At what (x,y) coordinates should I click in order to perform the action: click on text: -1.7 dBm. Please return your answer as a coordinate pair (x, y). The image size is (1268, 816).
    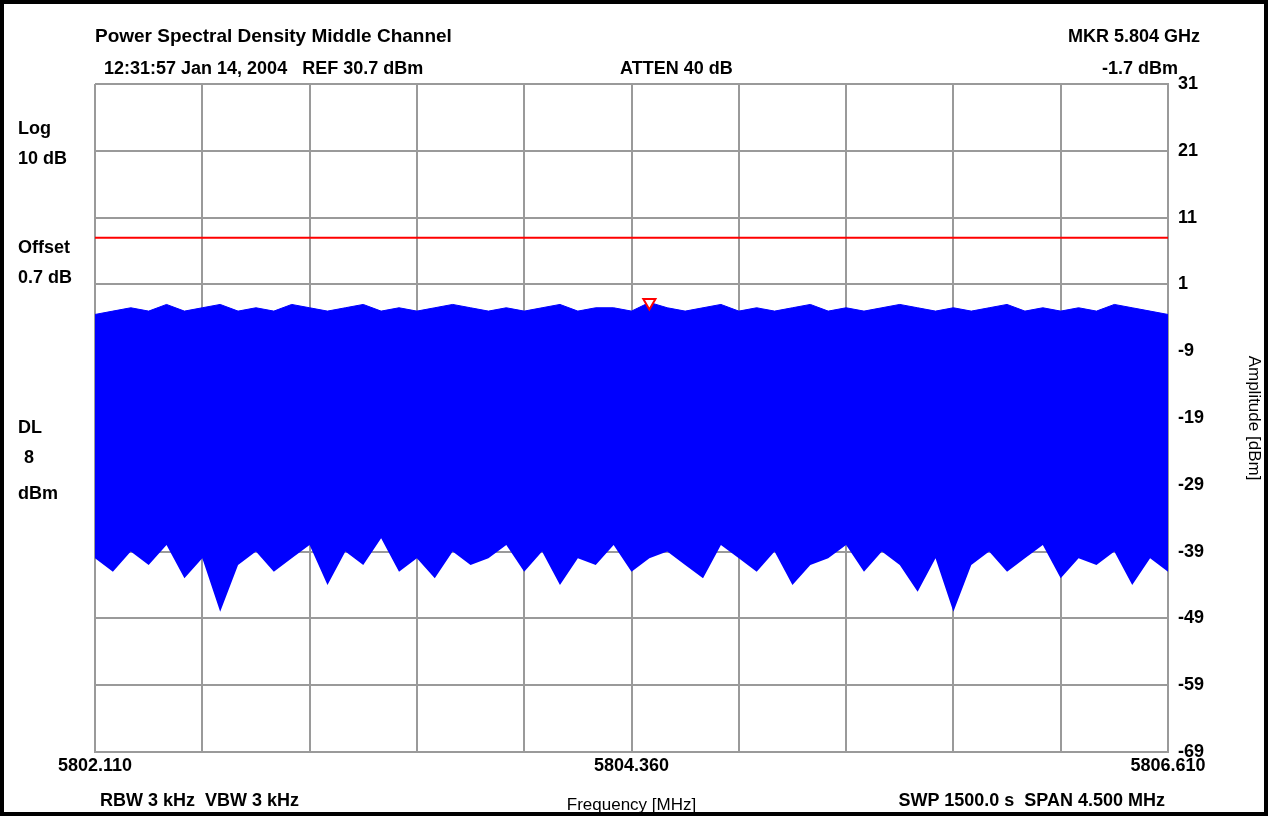
    Looking at the image, I should click on (1139, 68).